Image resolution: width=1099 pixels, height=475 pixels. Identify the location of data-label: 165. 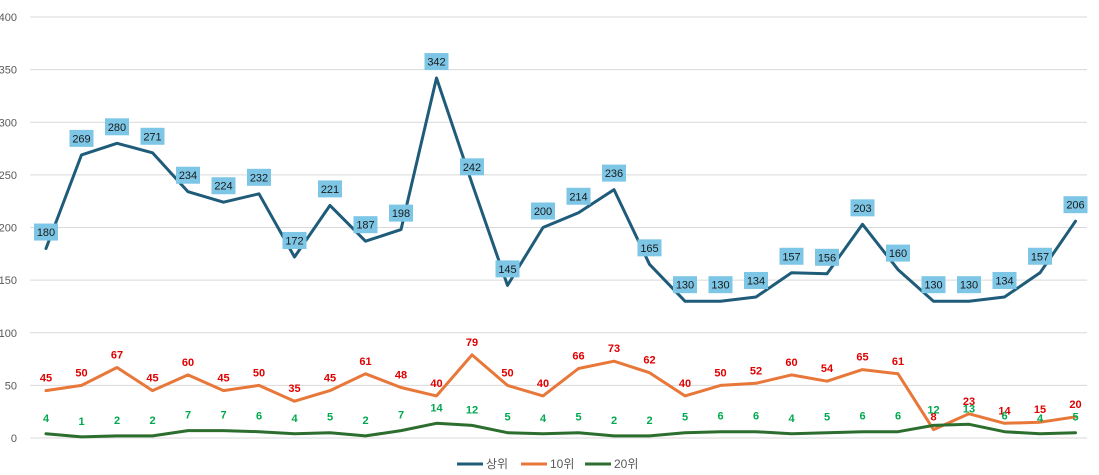
(649, 249).